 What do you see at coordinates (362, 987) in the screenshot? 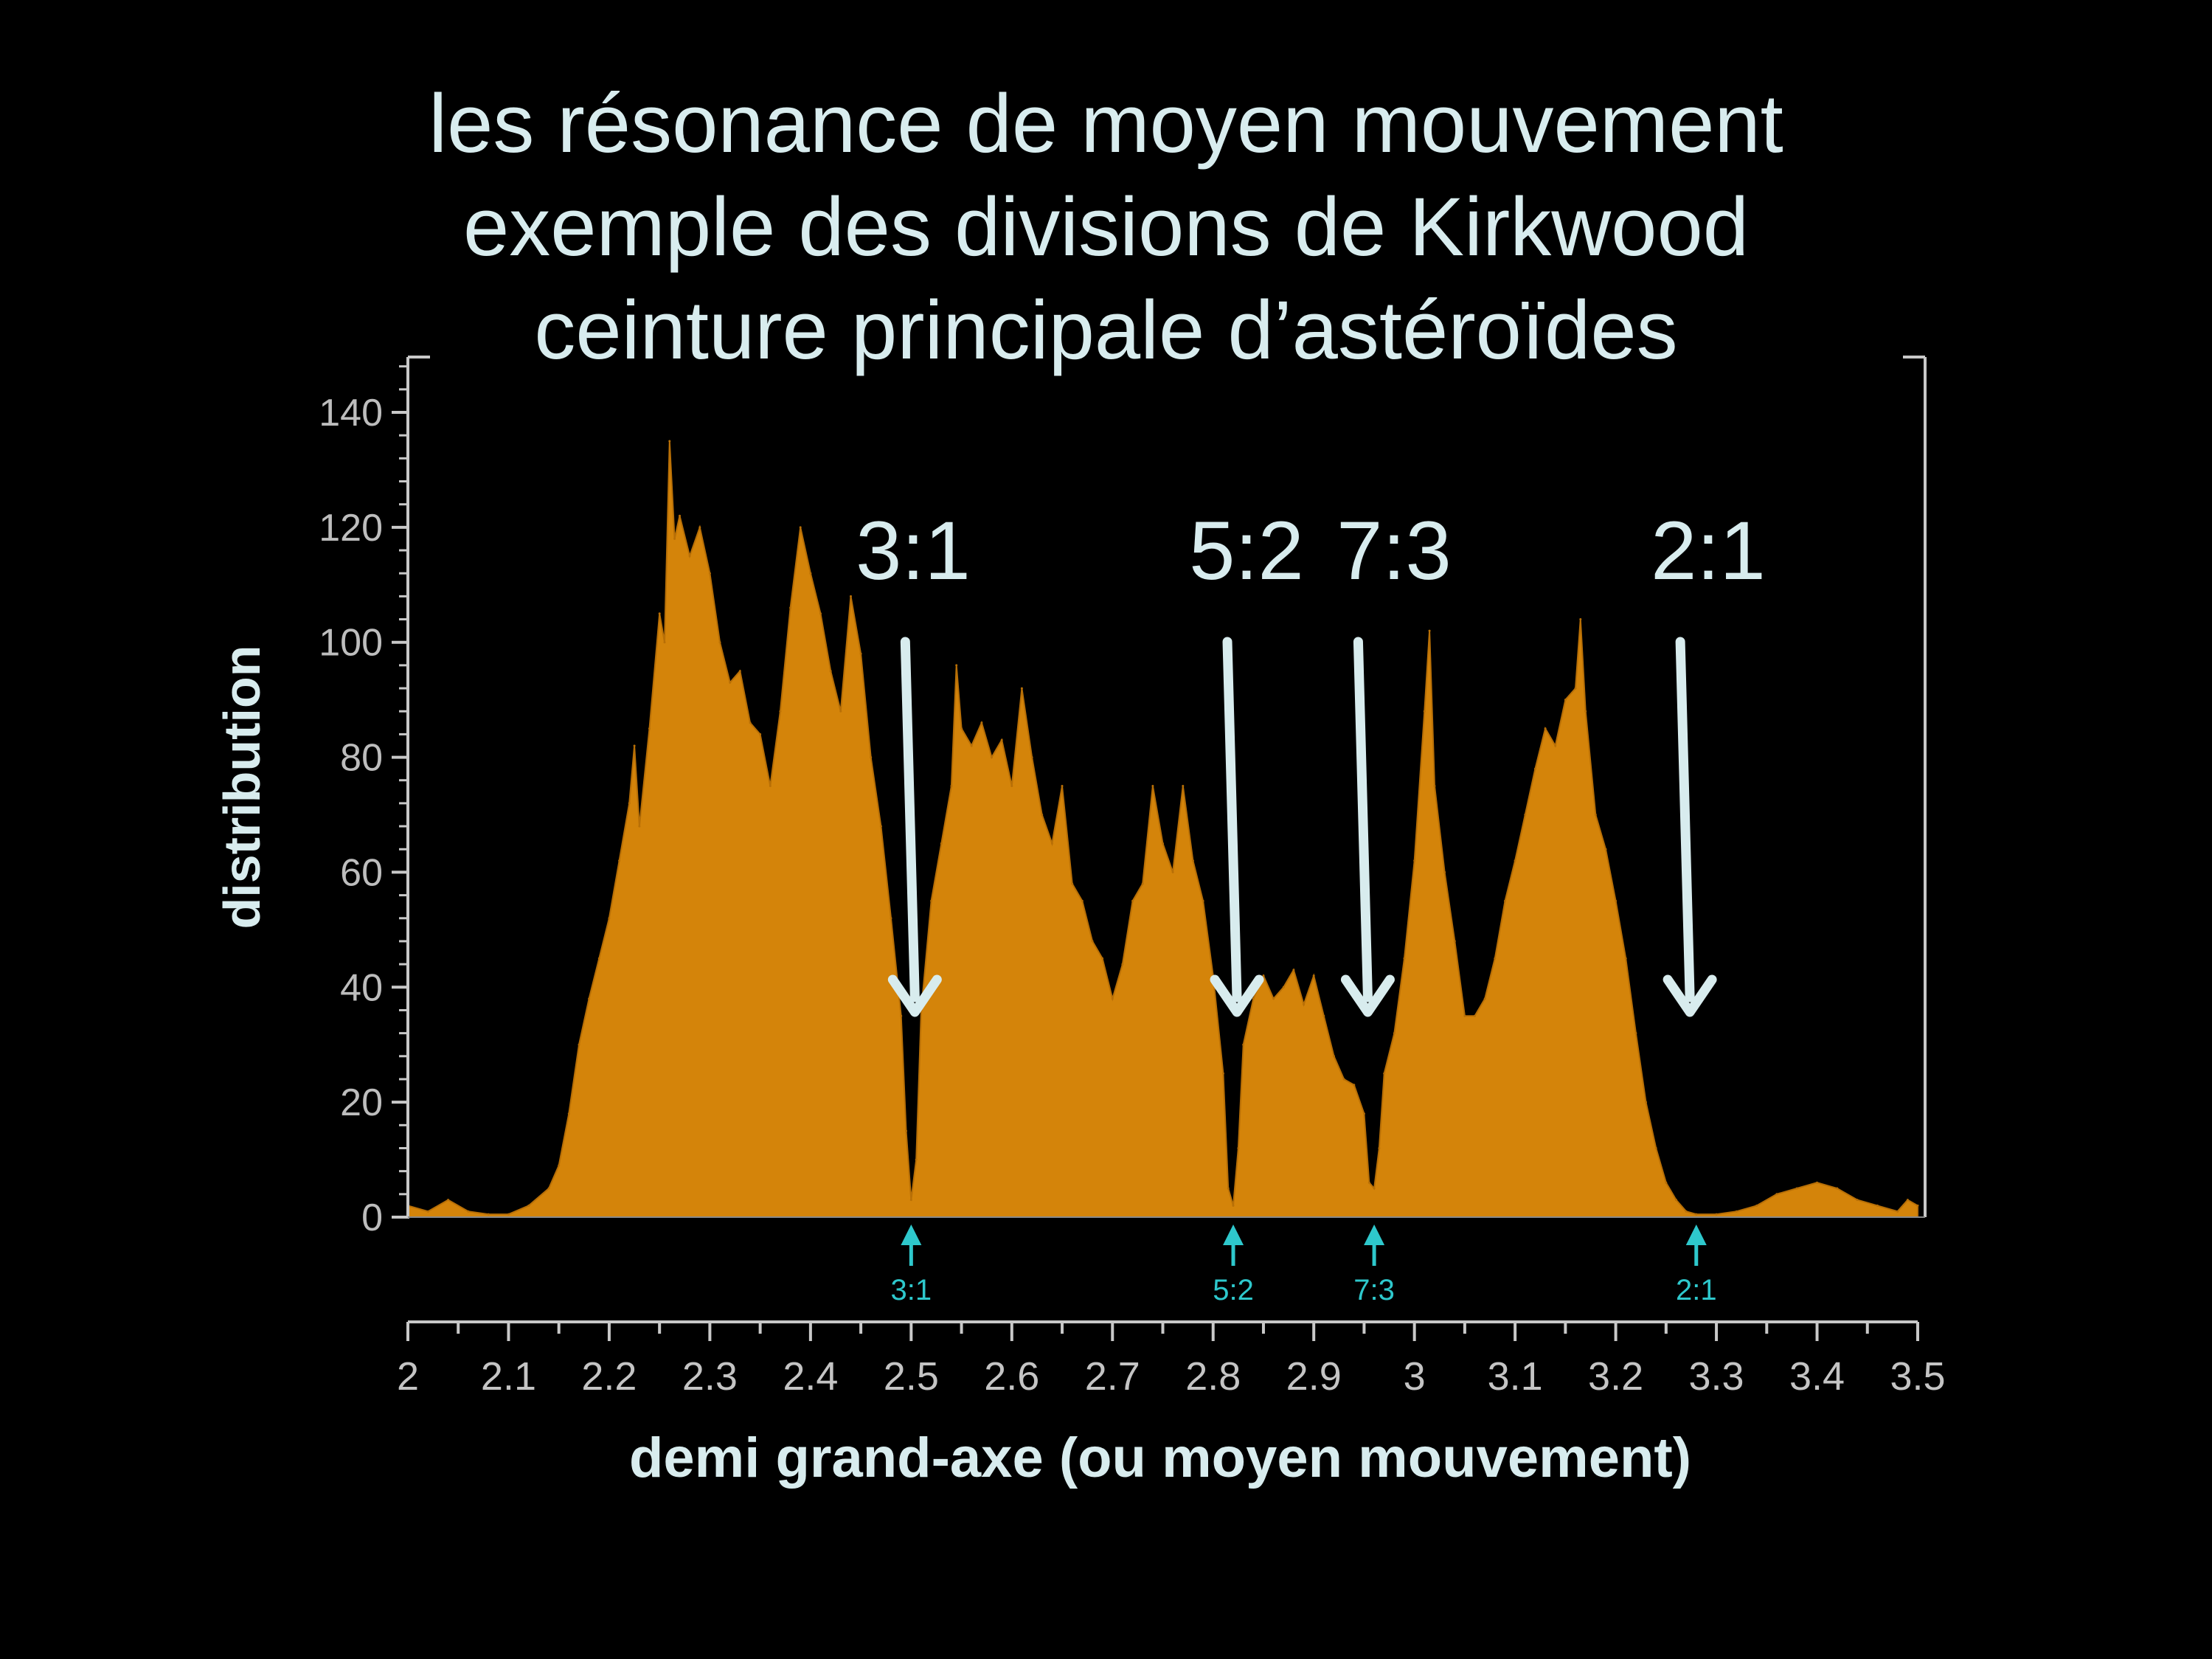
I see `y-tick-label: 40` at bounding box center [362, 987].